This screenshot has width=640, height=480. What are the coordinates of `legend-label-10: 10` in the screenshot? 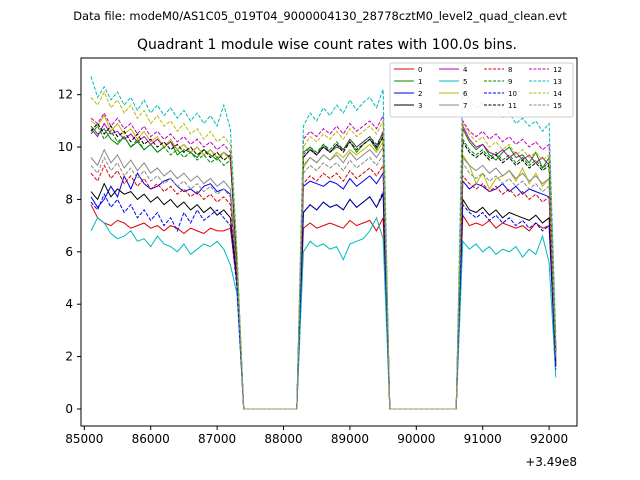 It's located at (512, 94).